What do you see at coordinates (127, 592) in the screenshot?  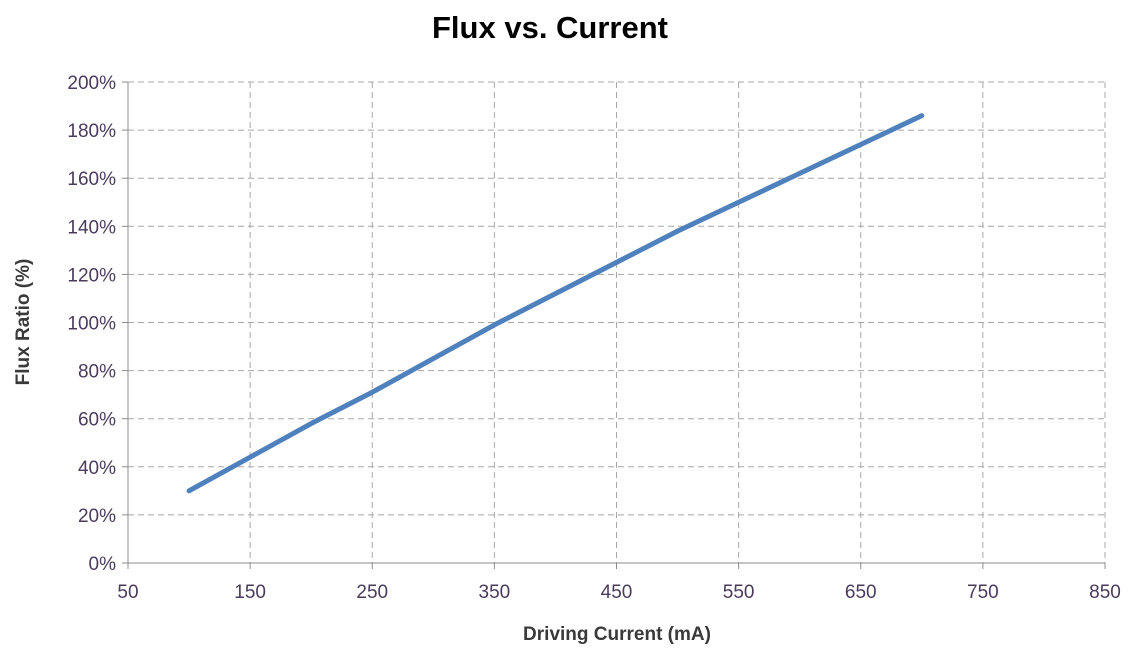 I see `x-tick-label: 50` at bounding box center [127, 592].